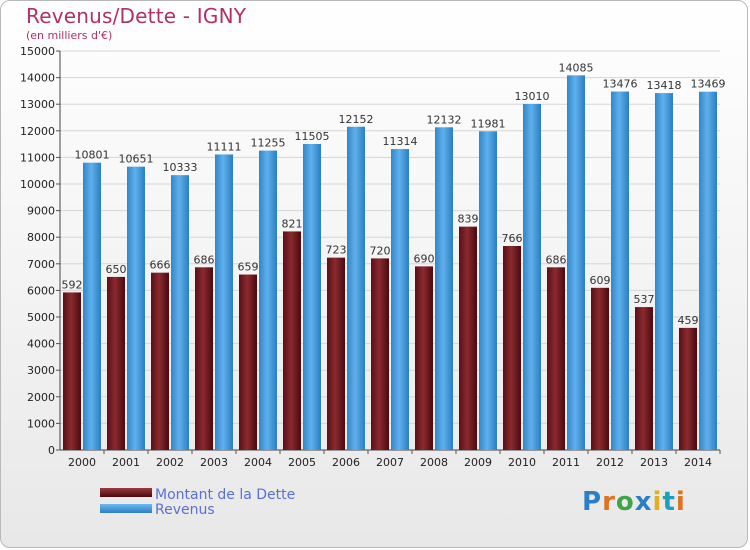 This screenshot has width=750, height=550. Describe the element at coordinates (41, 290) in the screenshot. I see `y-tick-label: 6000` at that location.